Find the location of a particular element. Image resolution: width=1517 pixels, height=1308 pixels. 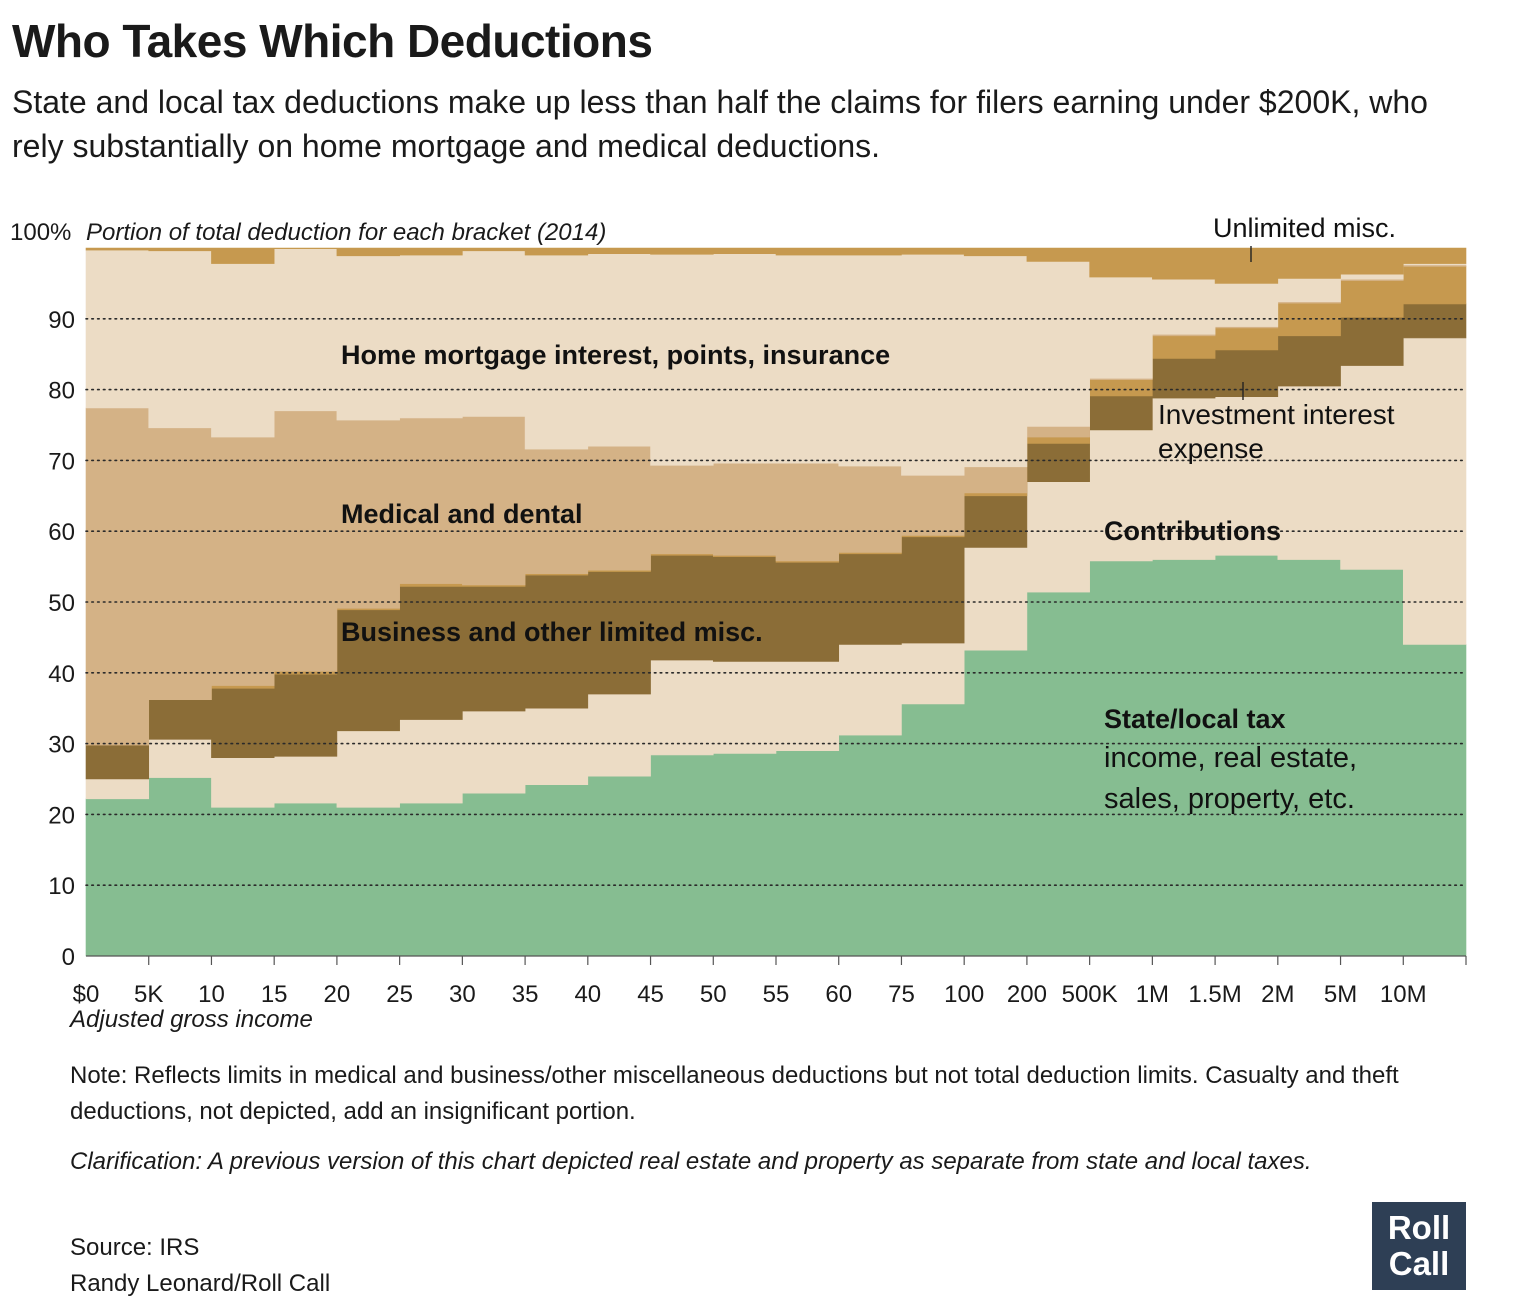

y-tick-label: 90 is located at coordinates (61, 320).